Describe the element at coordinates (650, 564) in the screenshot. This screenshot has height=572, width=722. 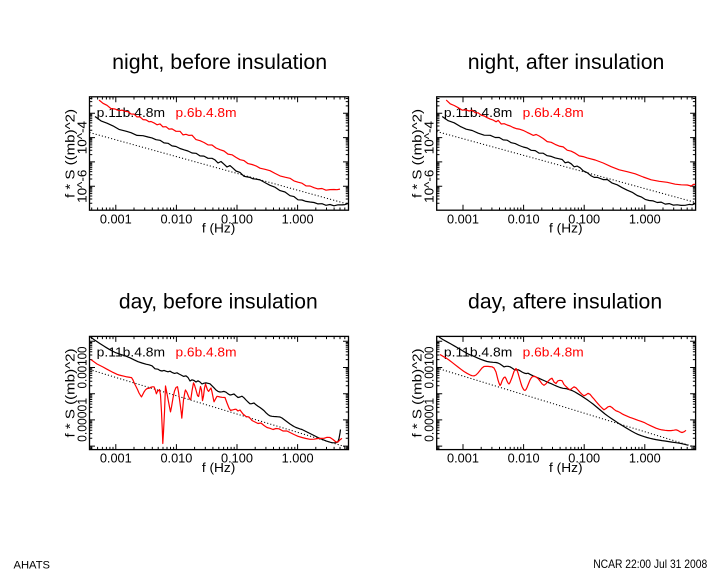
I see `svg-text: NCAR 22:00 Jul 31 2008` at that location.